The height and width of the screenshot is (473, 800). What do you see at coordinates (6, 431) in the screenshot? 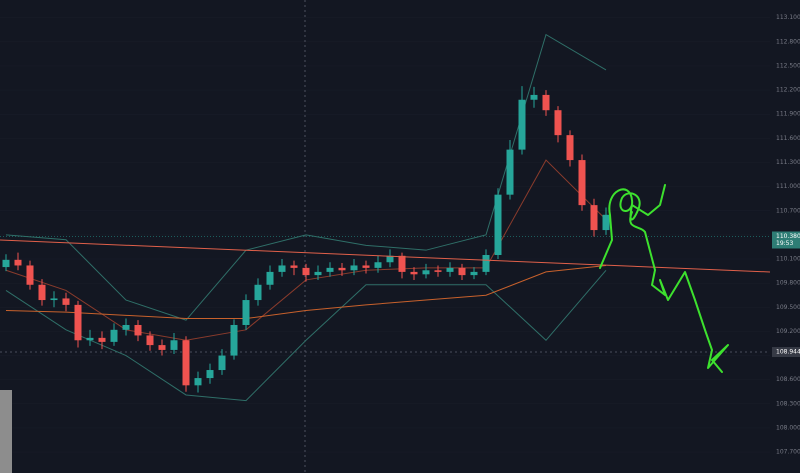
I see `side-panel` at bounding box center [6, 431].